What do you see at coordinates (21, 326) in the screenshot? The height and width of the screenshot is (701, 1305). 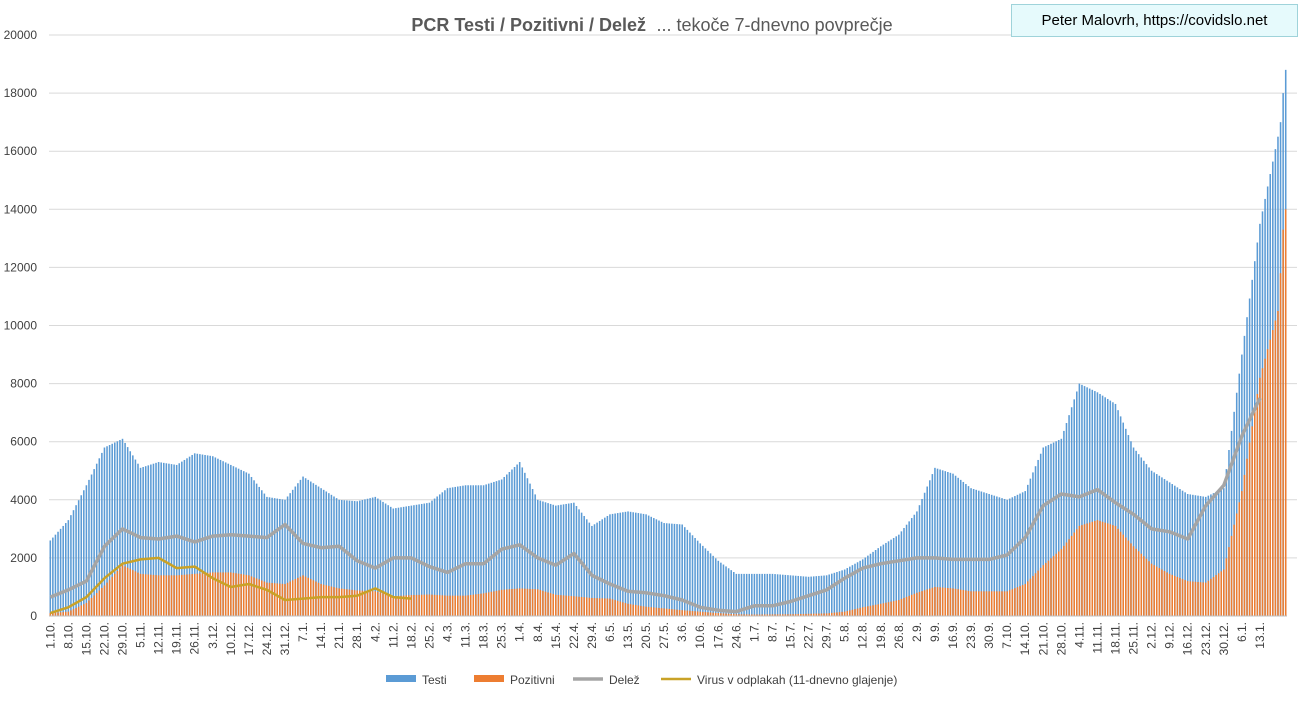 I see `y-tick-label: 10000` at bounding box center [21, 326].